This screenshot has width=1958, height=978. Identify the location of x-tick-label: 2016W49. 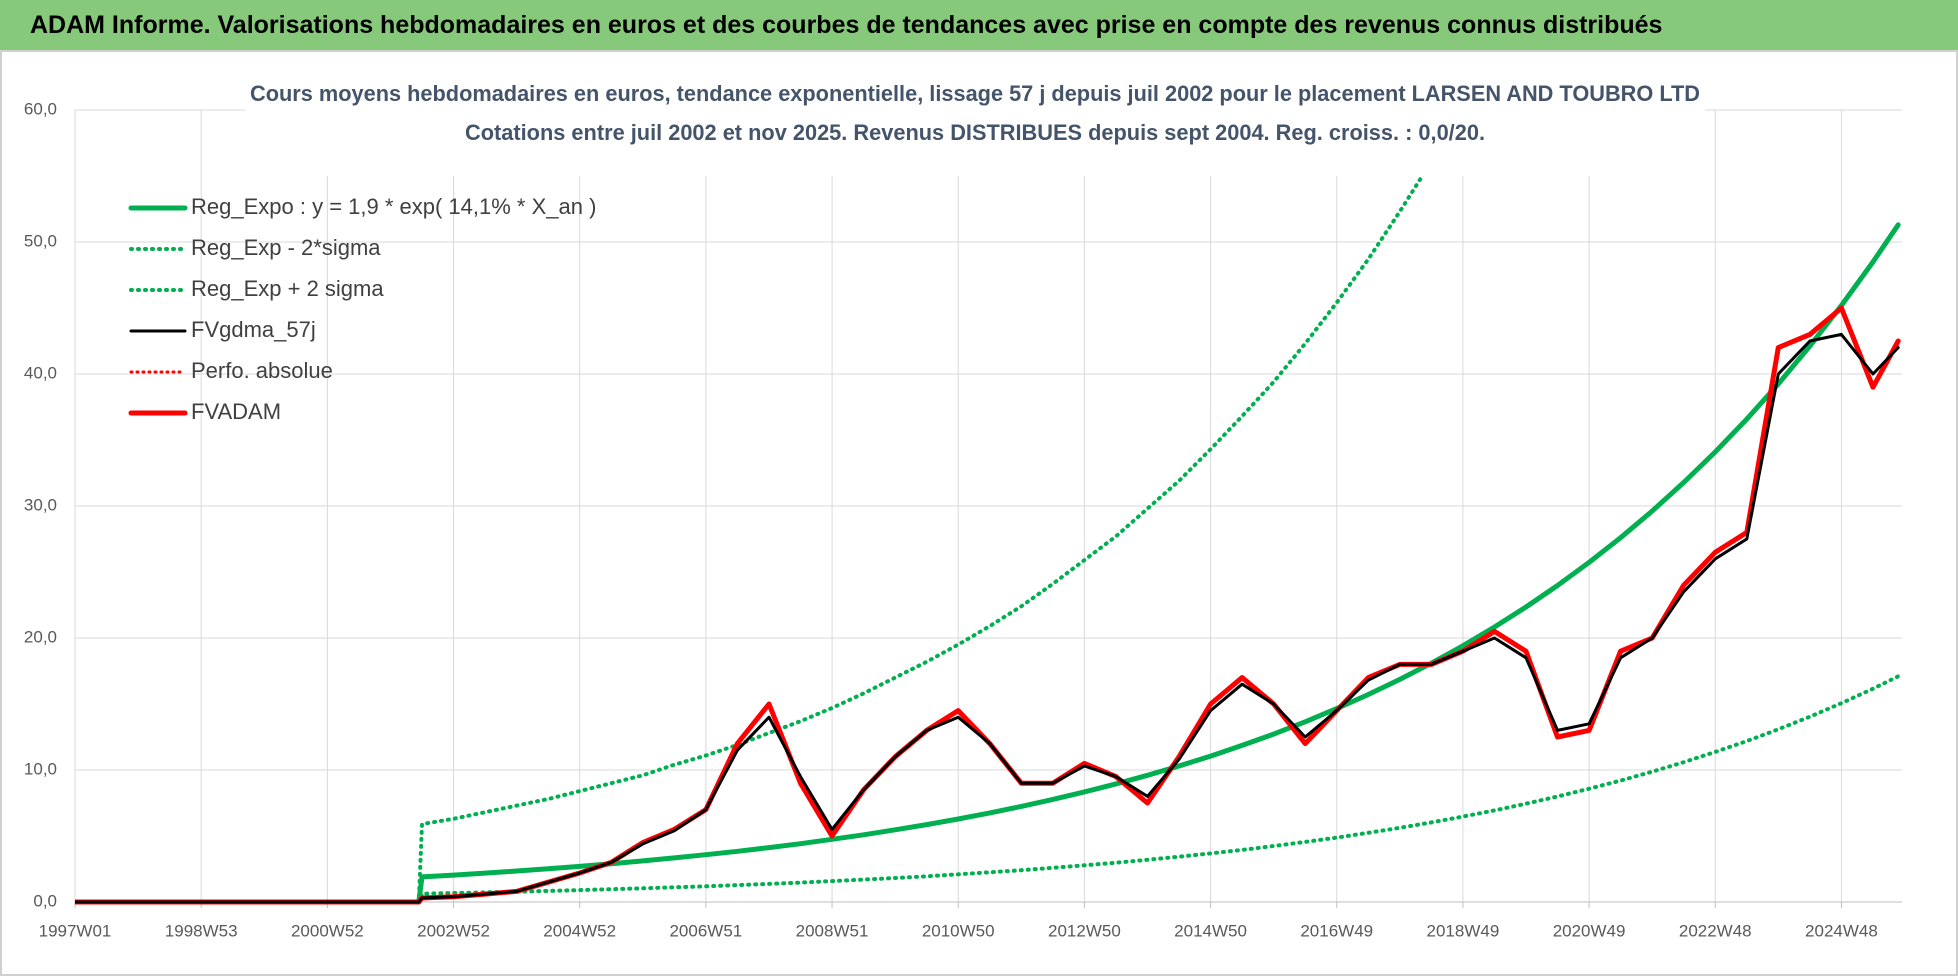
(1336, 930).